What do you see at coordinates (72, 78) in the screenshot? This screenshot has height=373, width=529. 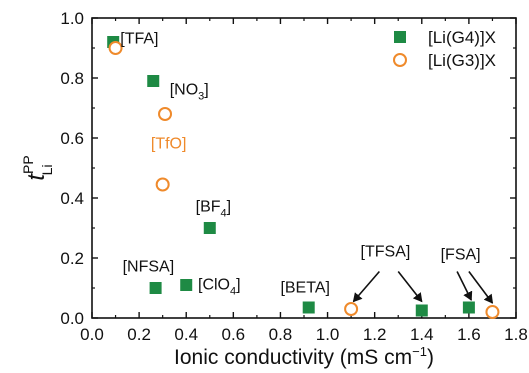 I see `y-tick-label: 0.8` at bounding box center [72, 78].